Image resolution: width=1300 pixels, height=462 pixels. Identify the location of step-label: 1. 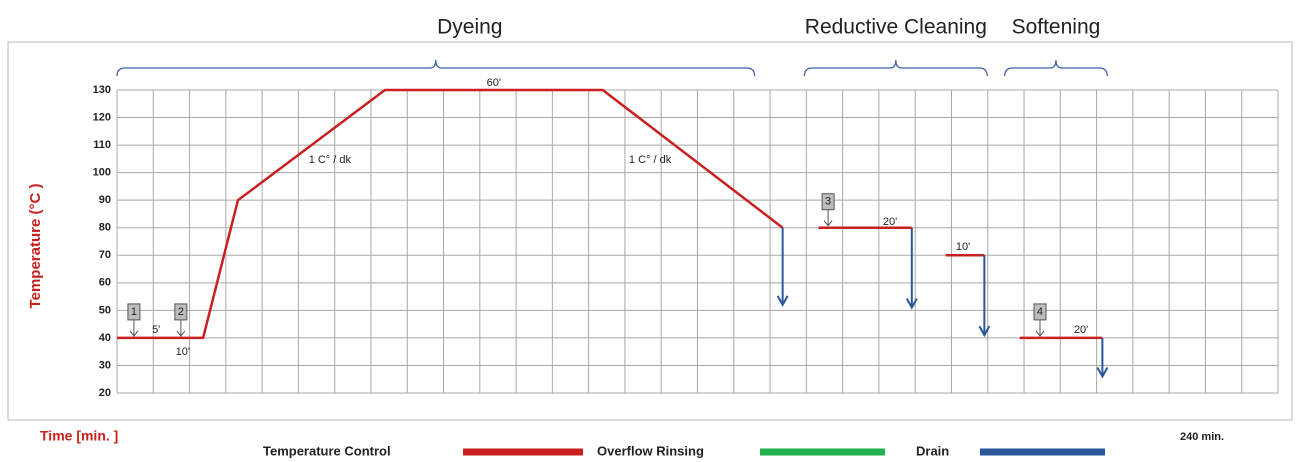
(134, 312).